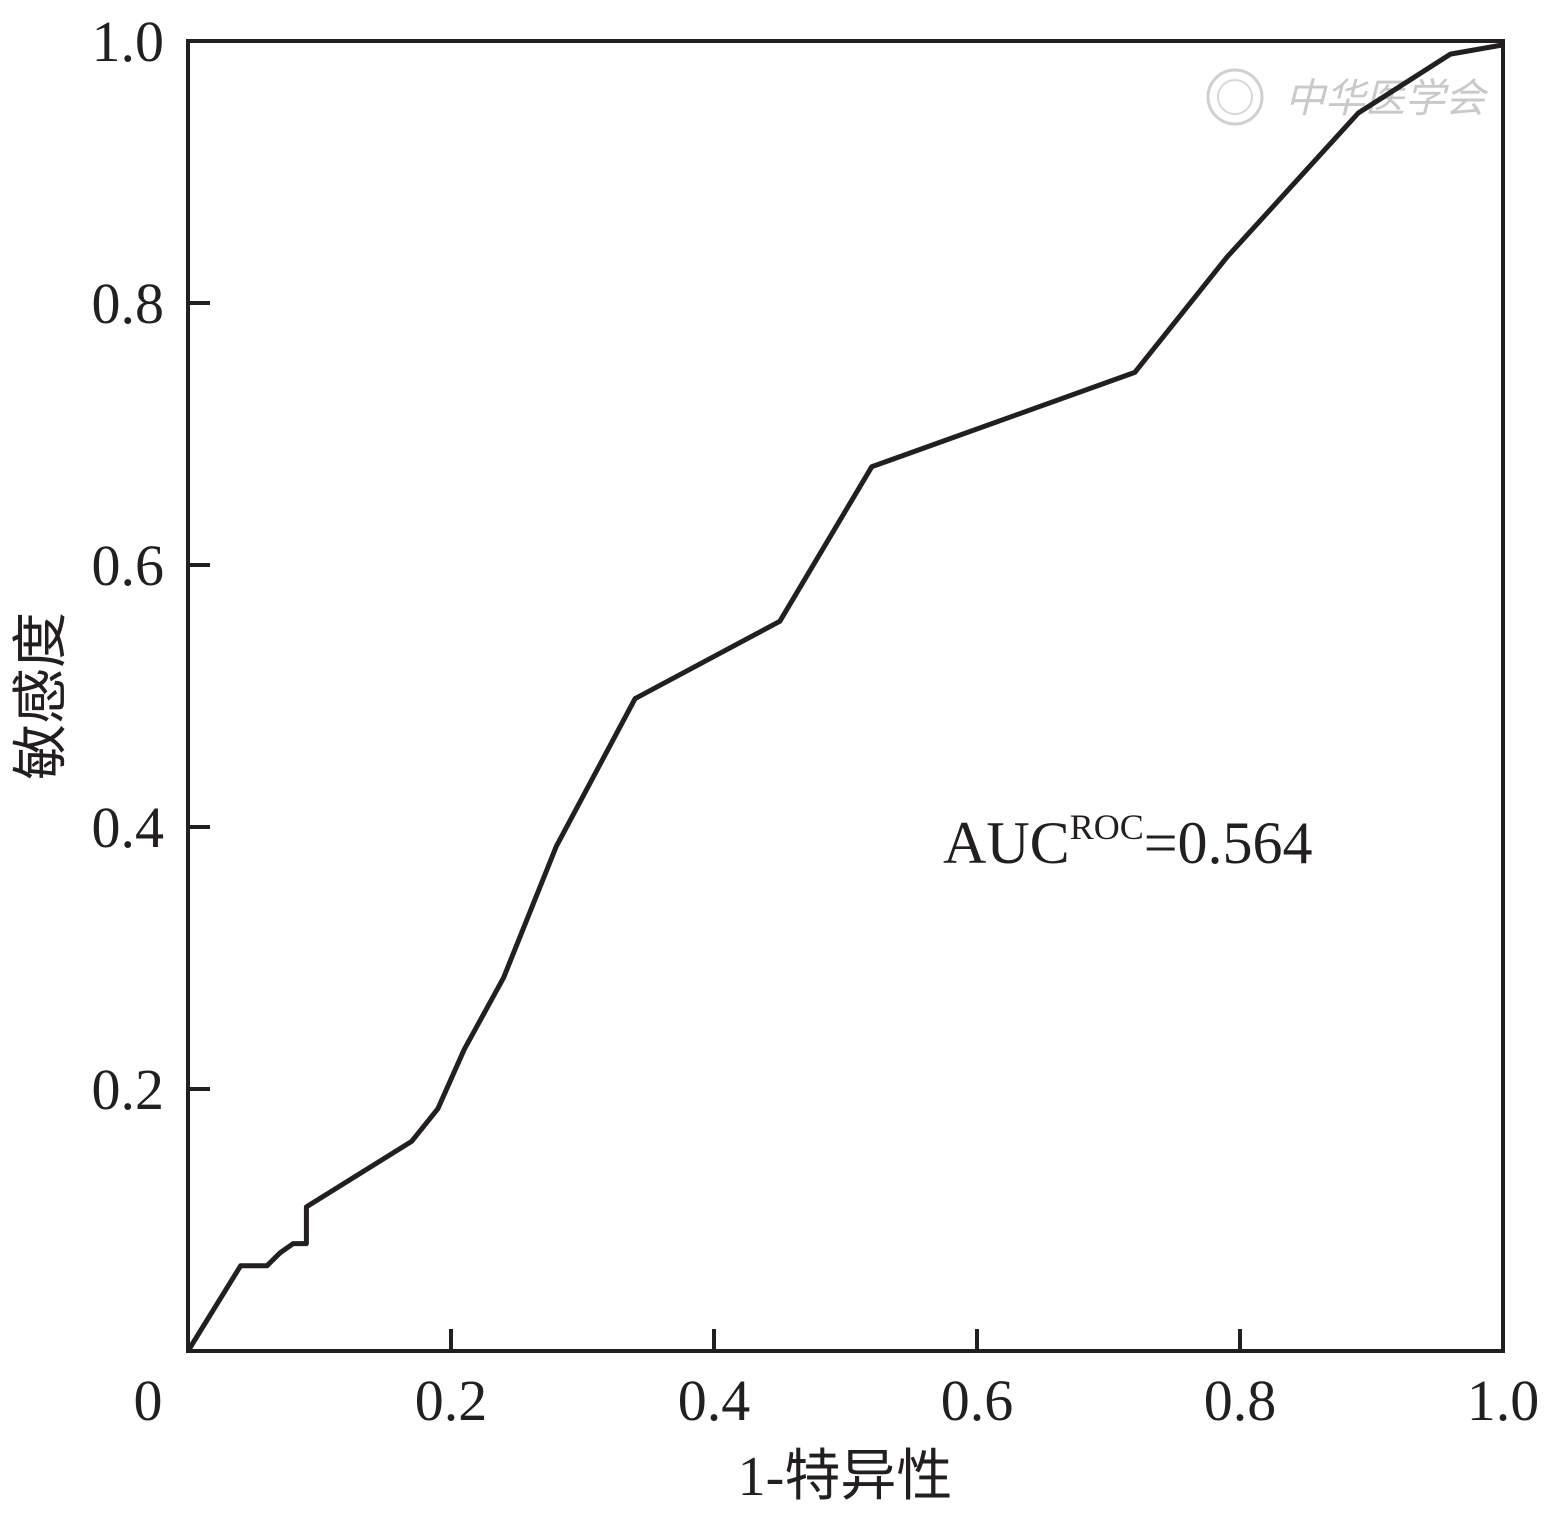 The image size is (1550, 1518). I want to click on y-axis-ticks: 0.2 0.4 0.6 0.8 1.0, so click(151, 565).